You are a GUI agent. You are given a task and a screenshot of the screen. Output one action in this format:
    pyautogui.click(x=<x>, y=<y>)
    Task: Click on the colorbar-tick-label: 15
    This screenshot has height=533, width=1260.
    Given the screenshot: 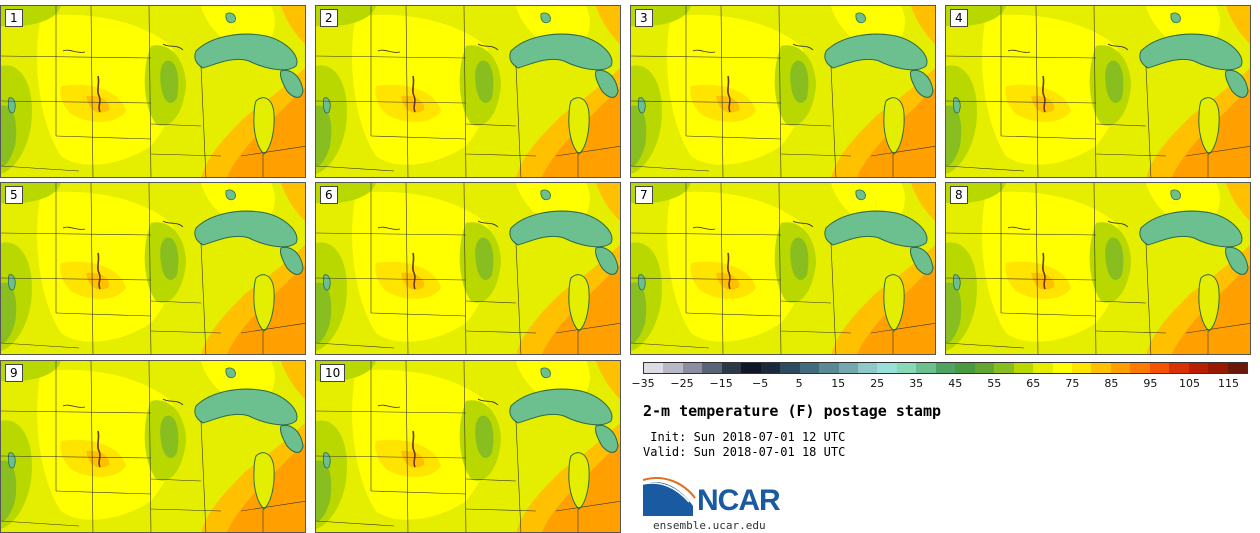 What is the action you would take?
    pyautogui.click(x=838, y=382)
    